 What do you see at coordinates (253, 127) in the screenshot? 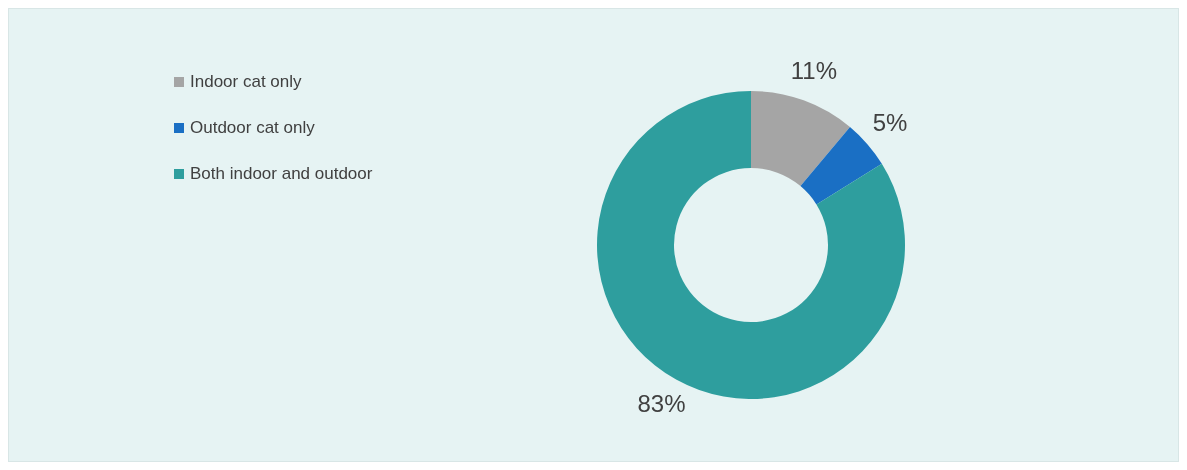
I see `legend-label: Outdoor cat only` at bounding box center [253, 127].